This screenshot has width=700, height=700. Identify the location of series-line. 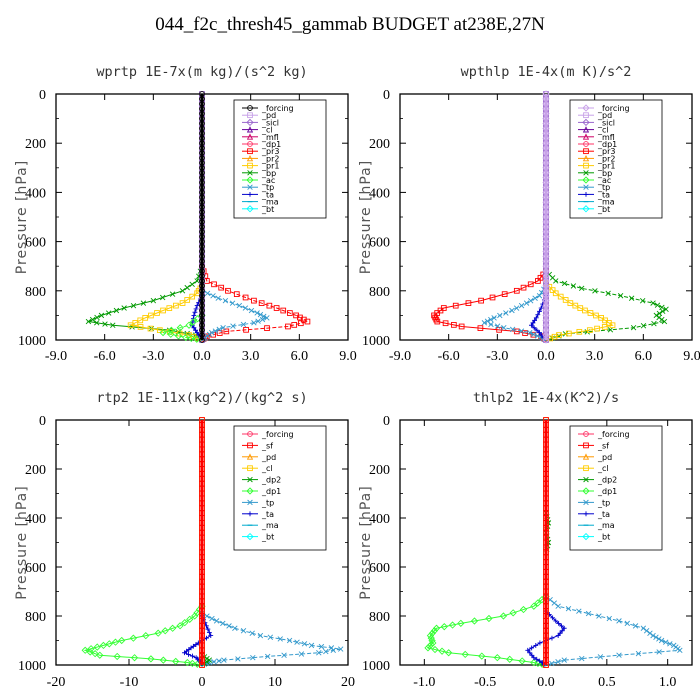
(202, 217).